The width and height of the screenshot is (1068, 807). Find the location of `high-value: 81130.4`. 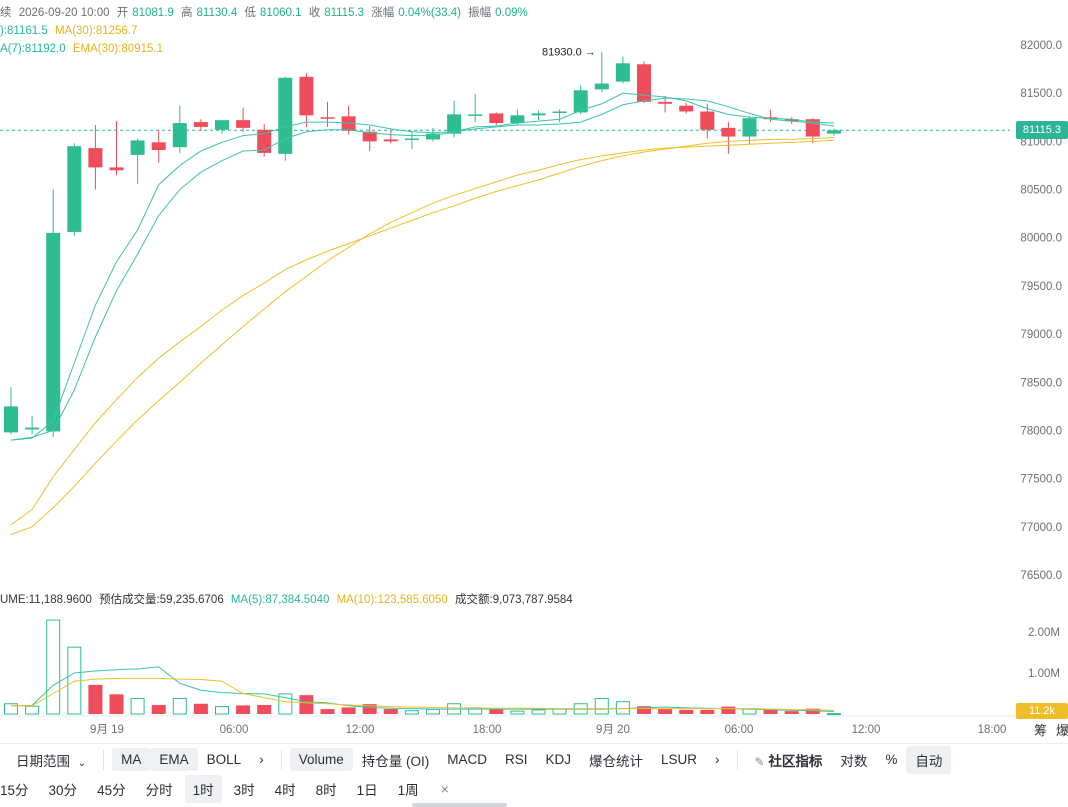

high-value: 81130.4 is located at coordinates (217, 13).